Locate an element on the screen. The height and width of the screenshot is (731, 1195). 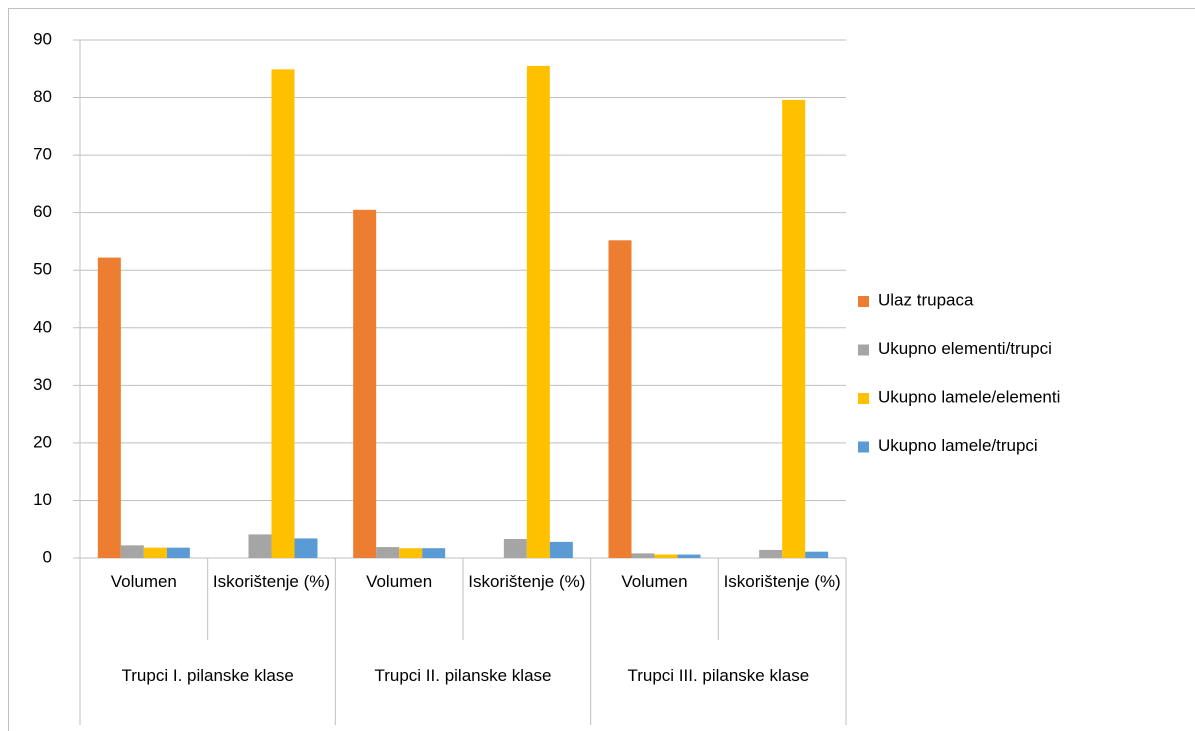
y-tick-label: 20 is located at coordinates (42, 441).